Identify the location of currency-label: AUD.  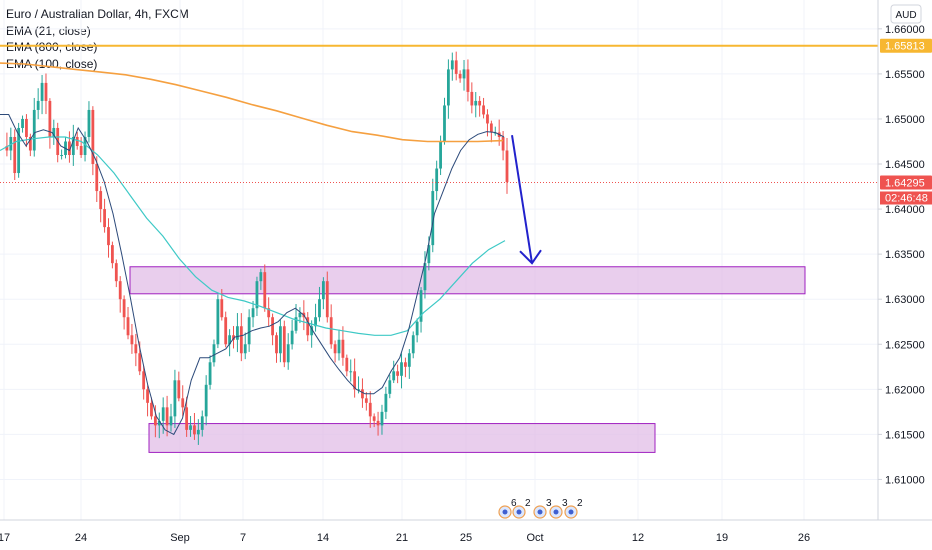
(905, 15).